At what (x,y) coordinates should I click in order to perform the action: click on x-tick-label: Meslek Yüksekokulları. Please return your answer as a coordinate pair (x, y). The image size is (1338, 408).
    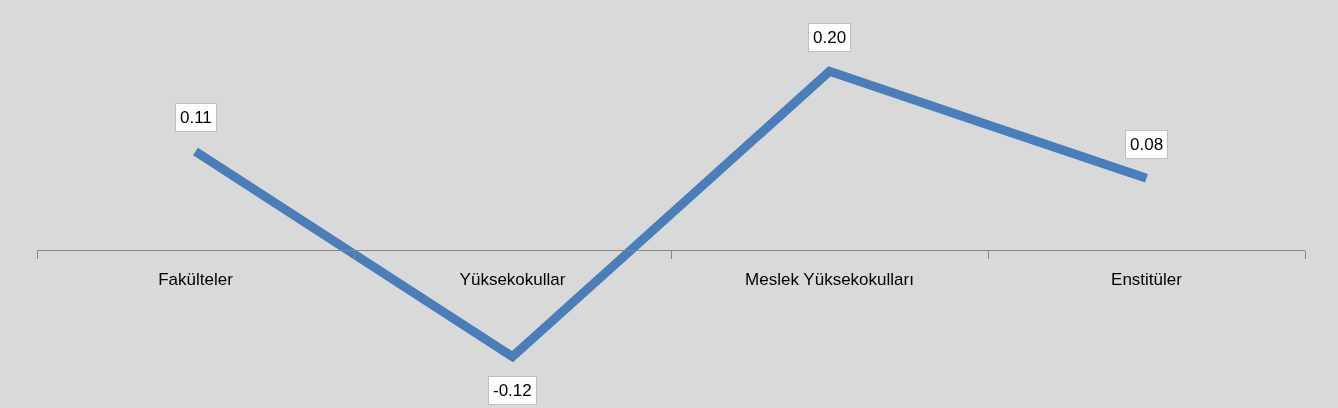
    Looking at the image, I should click on (829, 280).